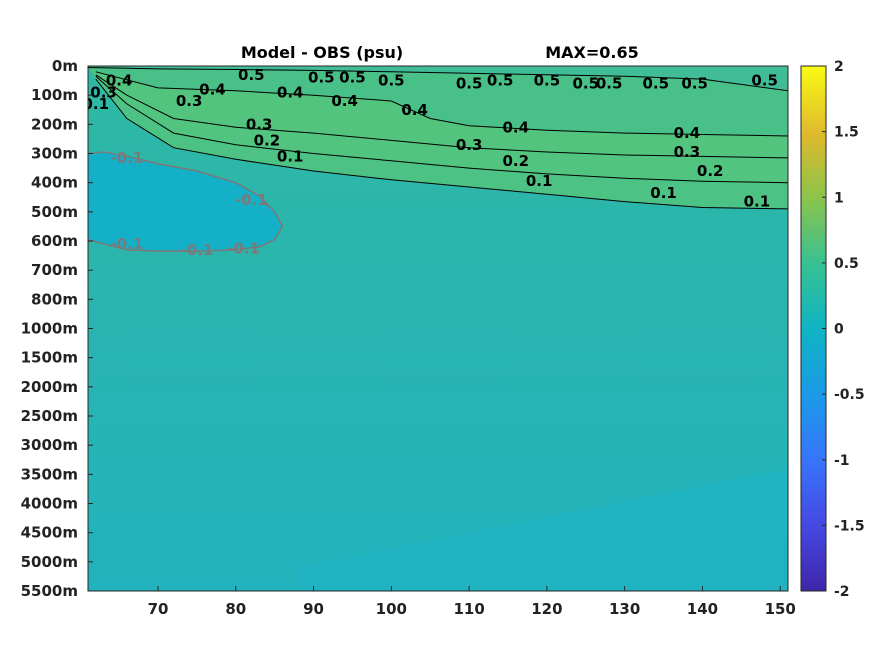 The height and width of the screenshot is (656, 875). Describe the element at coordinates (849, 526) in the screenshot. I see `colorbar-tick-label: -1.5` at that location.